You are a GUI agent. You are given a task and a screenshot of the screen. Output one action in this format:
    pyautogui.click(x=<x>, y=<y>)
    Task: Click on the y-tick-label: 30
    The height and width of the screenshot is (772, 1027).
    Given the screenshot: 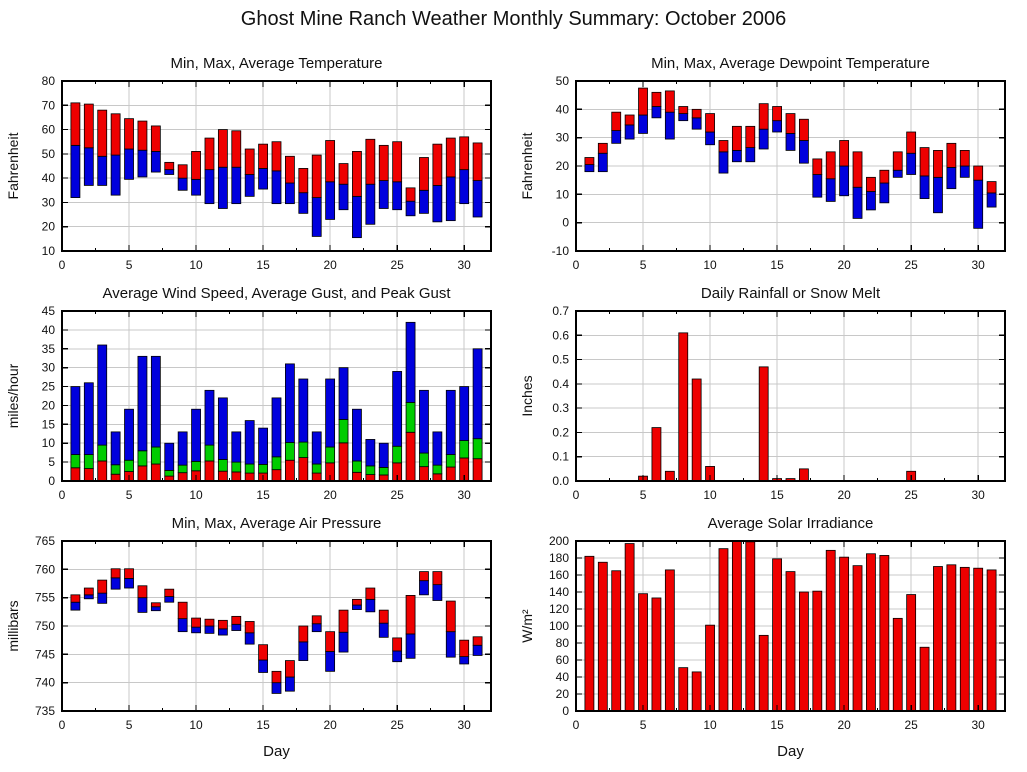 What is the action you would take?
    pyautogui.click(x=49, y=202)
    